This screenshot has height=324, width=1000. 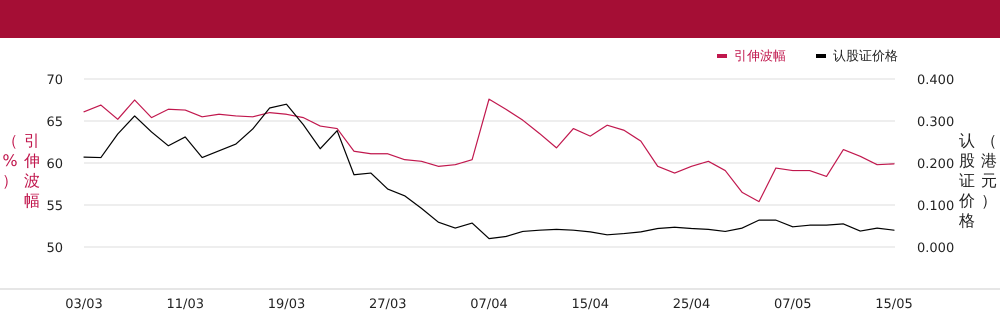 What do you see at coordinates (21, 171) in the screenshot?
I see `y-axis-title: 引伸波幅（%）` at bounding box center [21, 171].